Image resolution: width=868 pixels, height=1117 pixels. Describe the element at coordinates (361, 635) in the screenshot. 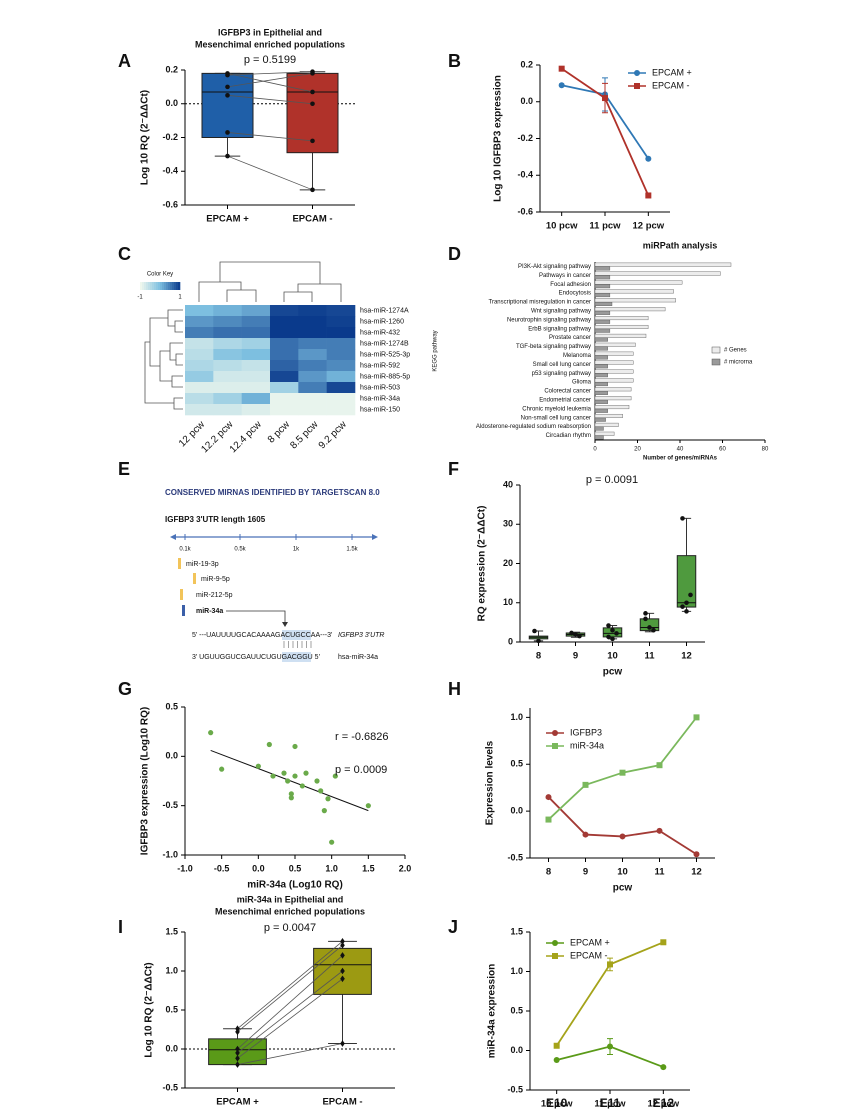

I see `target-label: IGFBP3 3'UTR` at that location.